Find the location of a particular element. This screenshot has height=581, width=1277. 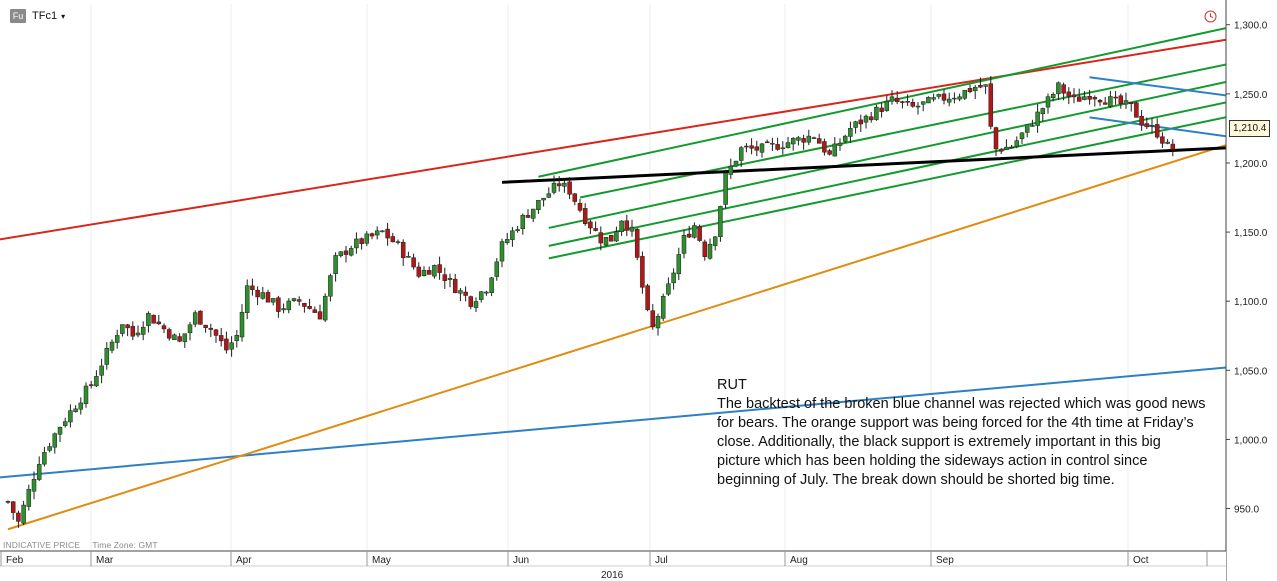

clock-icon is located at coordinates (1210, 16).